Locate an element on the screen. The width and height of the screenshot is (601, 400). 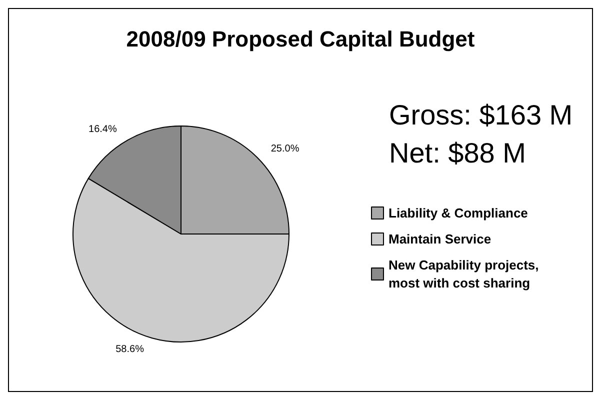
legend-label: Liability & Compliance is located at coordinates (458, 213).